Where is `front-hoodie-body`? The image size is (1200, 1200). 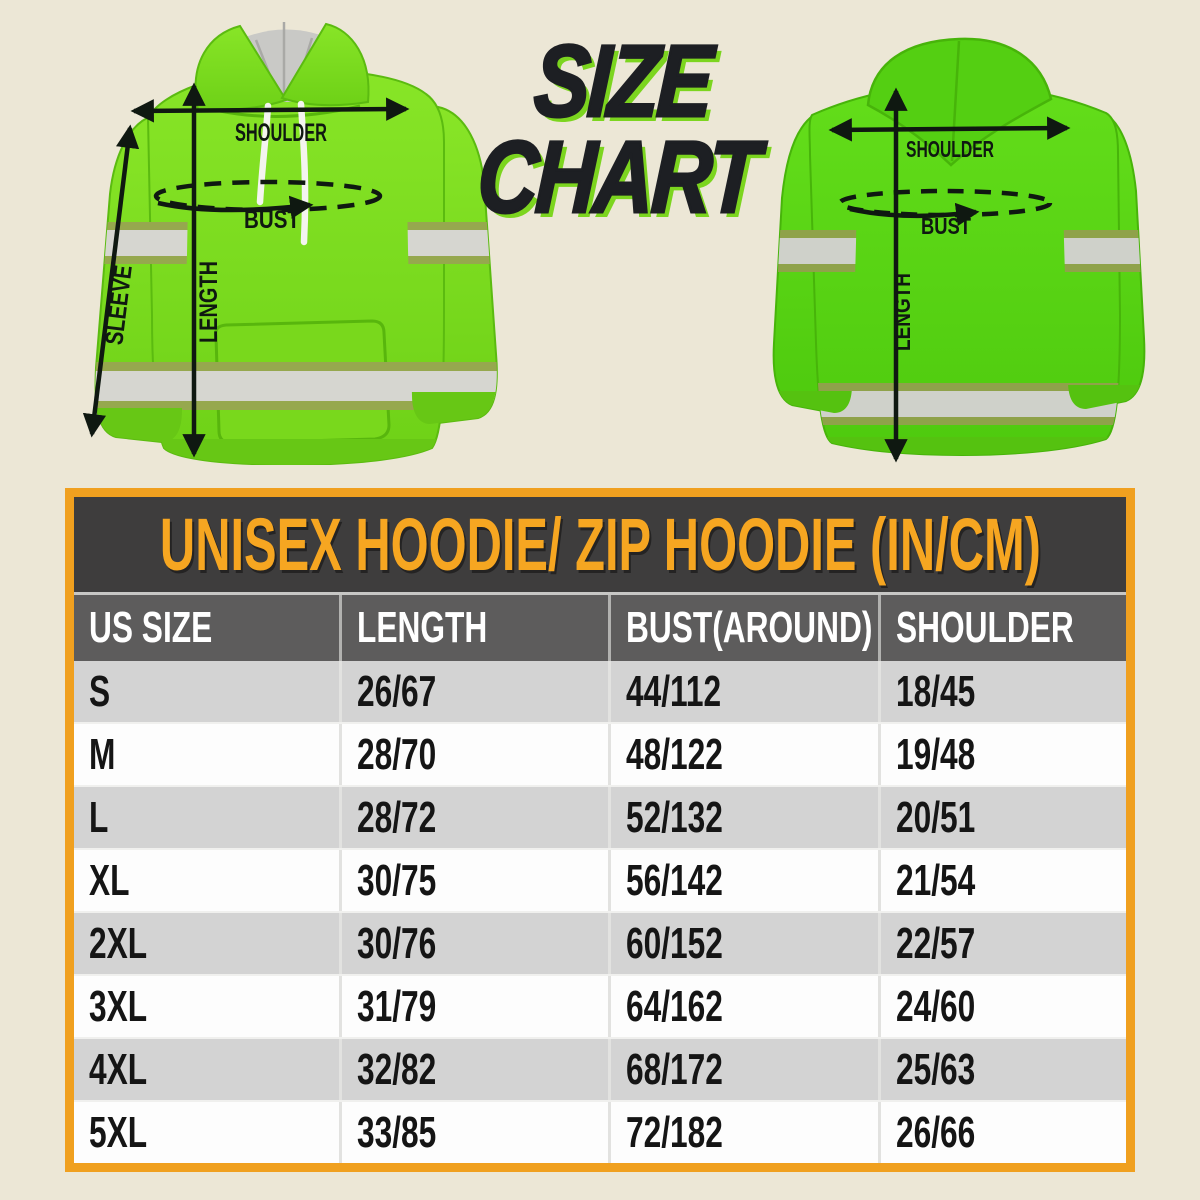
front-hoodie-body is located at coordinates (296, 243).